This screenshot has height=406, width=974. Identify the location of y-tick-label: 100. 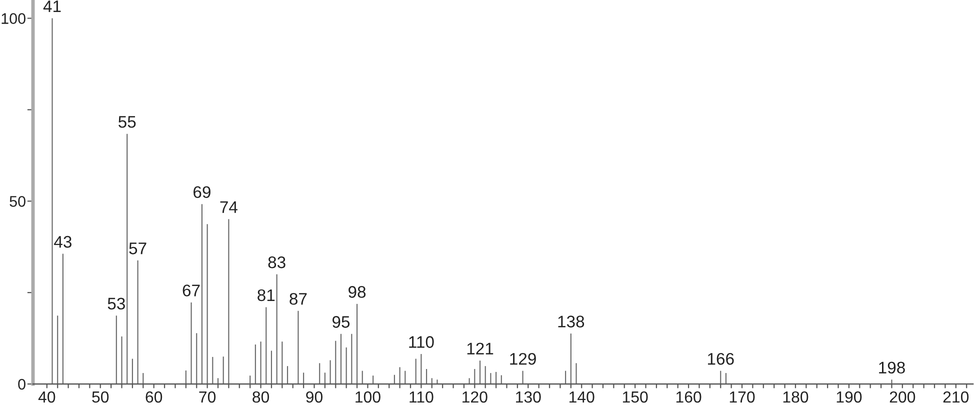
(14, 18).